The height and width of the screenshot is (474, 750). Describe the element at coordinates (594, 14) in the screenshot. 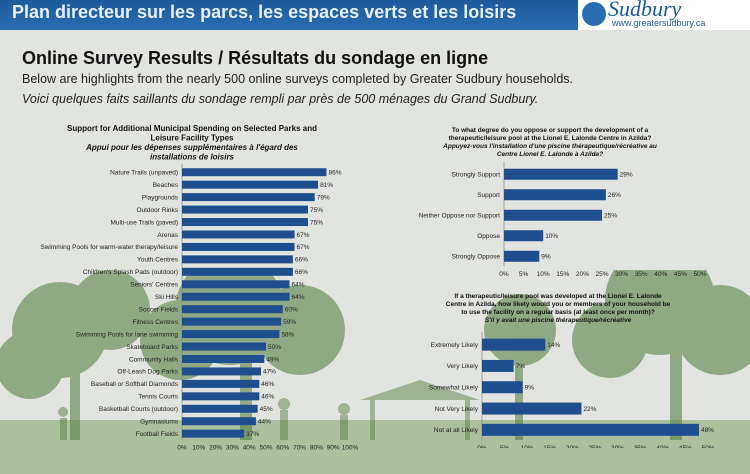

I see `city-logo-icon` at that location.